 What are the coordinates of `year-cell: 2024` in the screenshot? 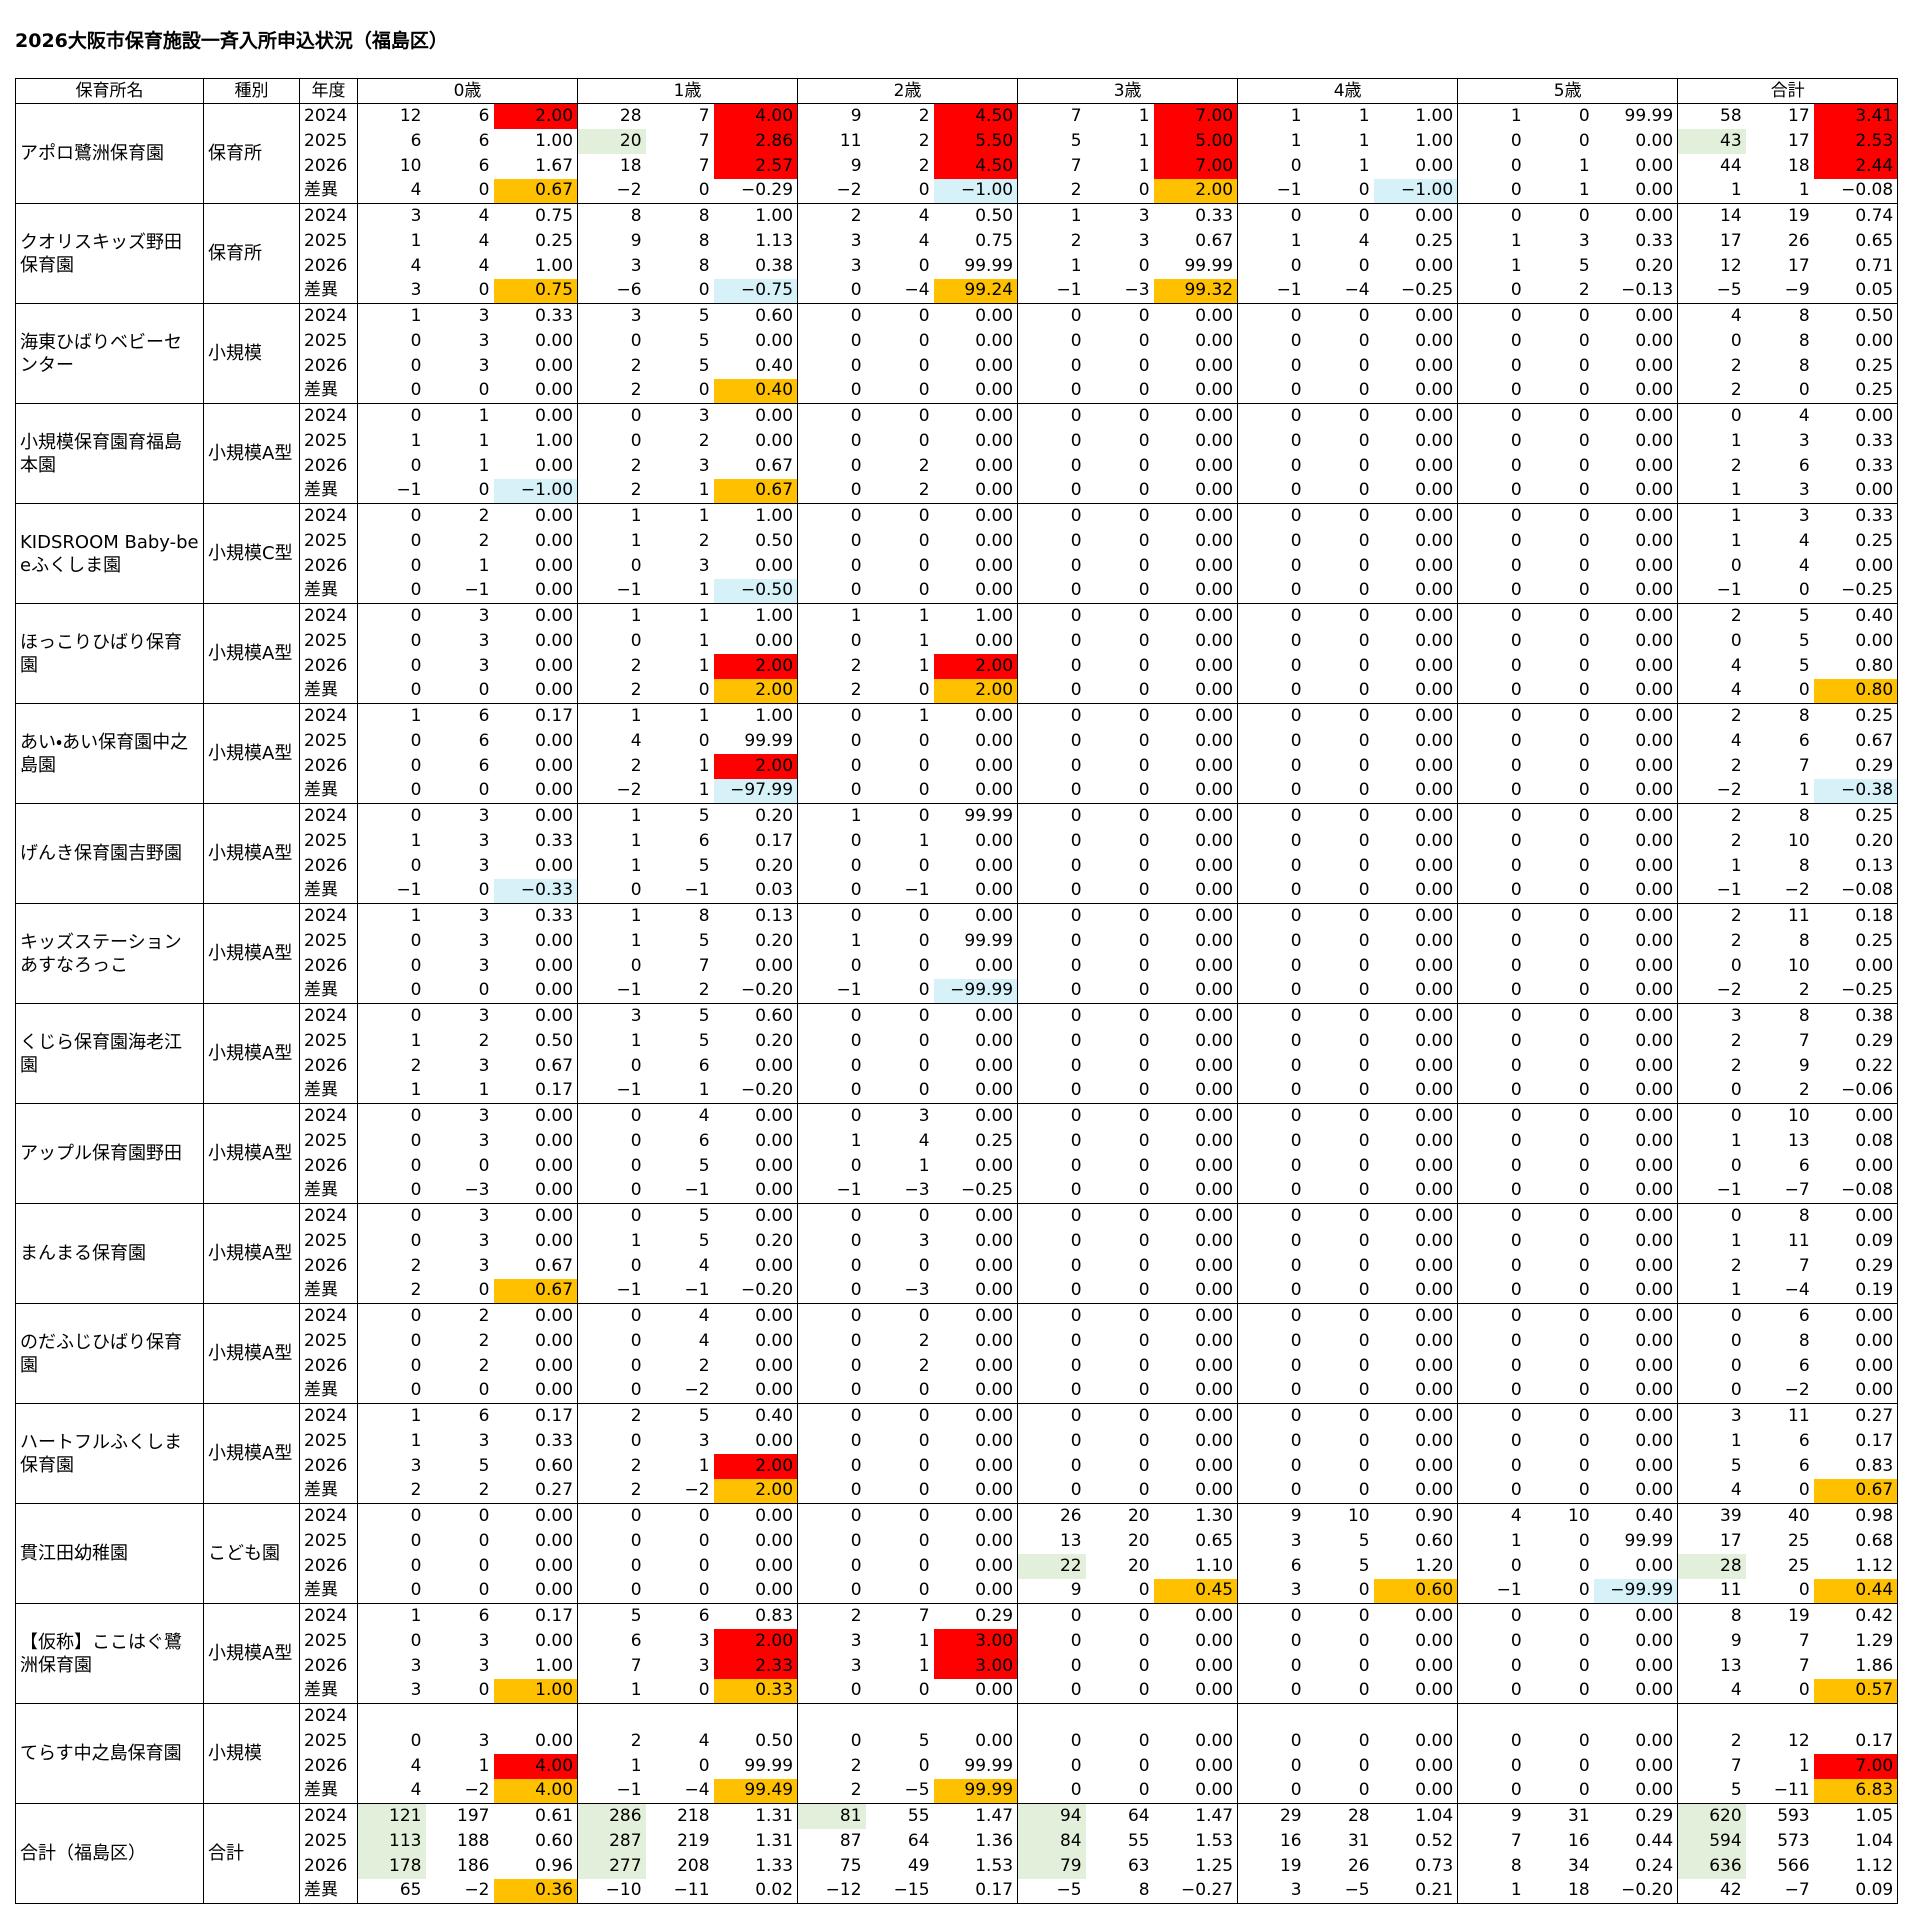 It's located at (328, 116).